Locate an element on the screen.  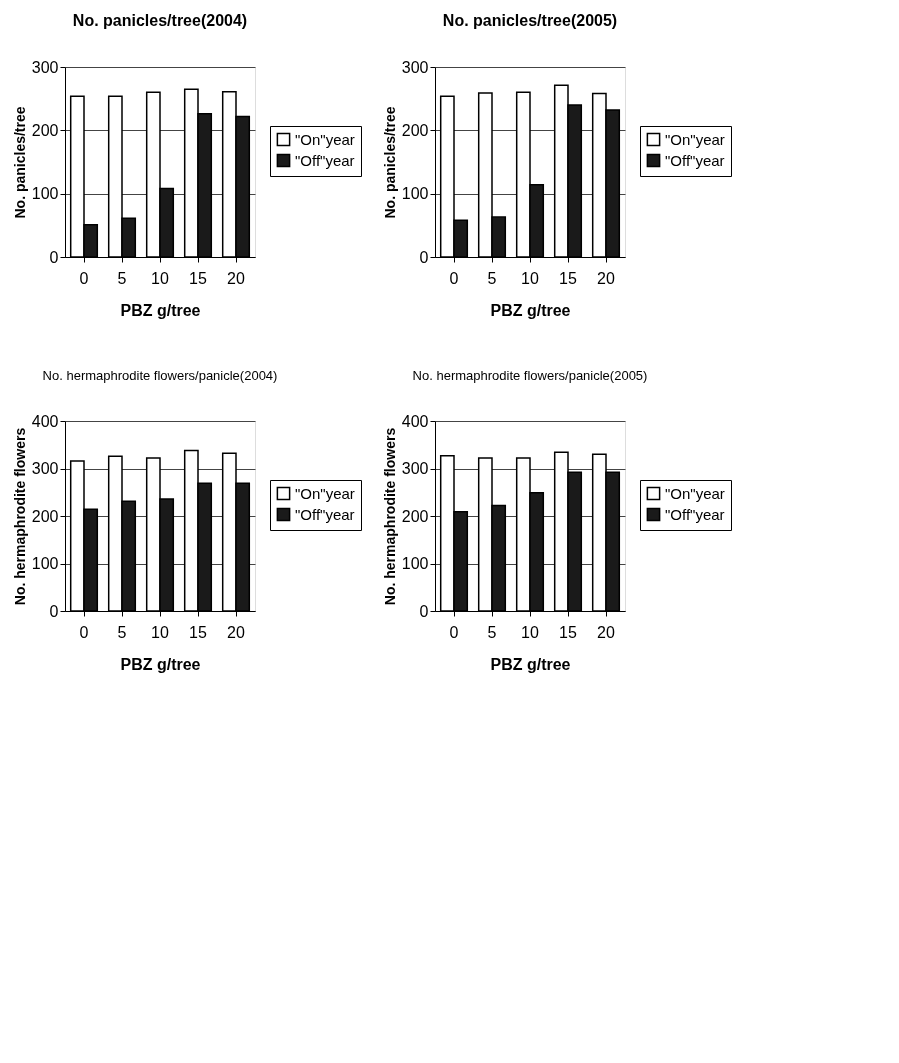
chart-title: No. panicles/tree(2004) is located at coordinates (160, 20).